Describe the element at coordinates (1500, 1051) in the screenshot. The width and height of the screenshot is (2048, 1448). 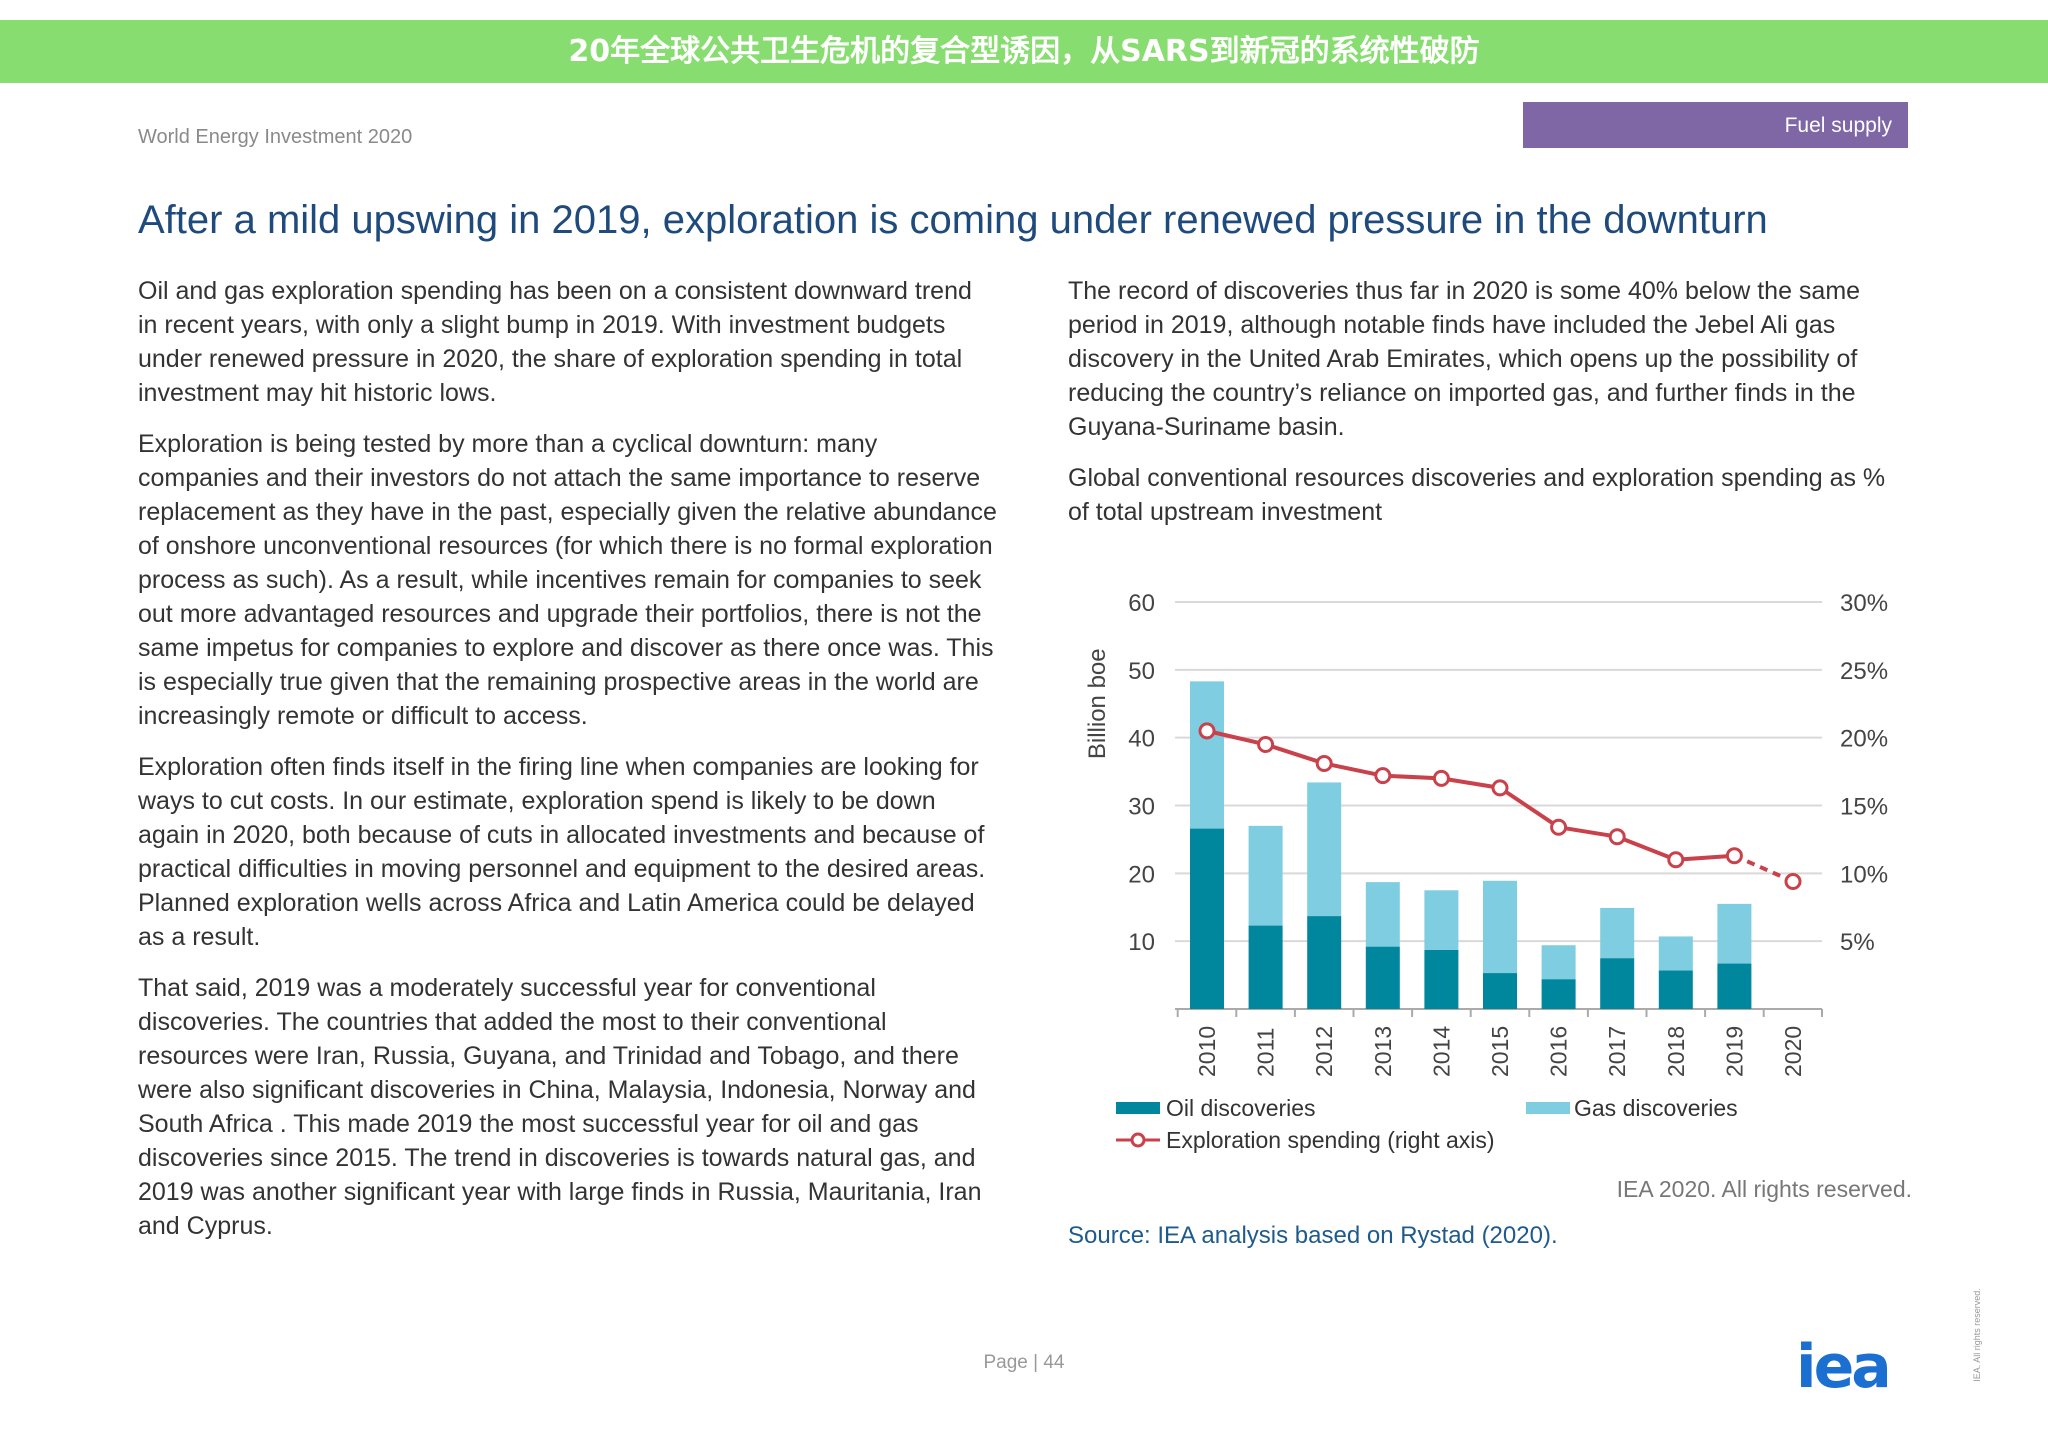
I see `x-tick-label: 2015` at that location.